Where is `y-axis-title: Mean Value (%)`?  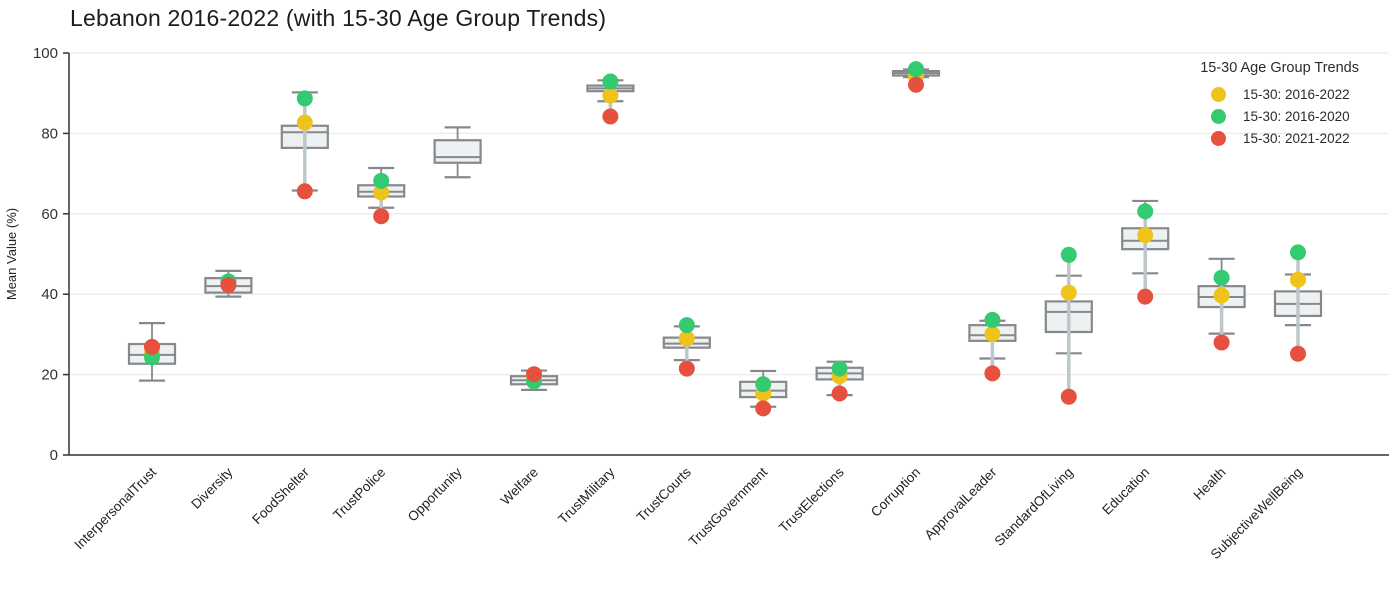 y-axis-title: Mean Value (%) is located at coordinates (11, 254).